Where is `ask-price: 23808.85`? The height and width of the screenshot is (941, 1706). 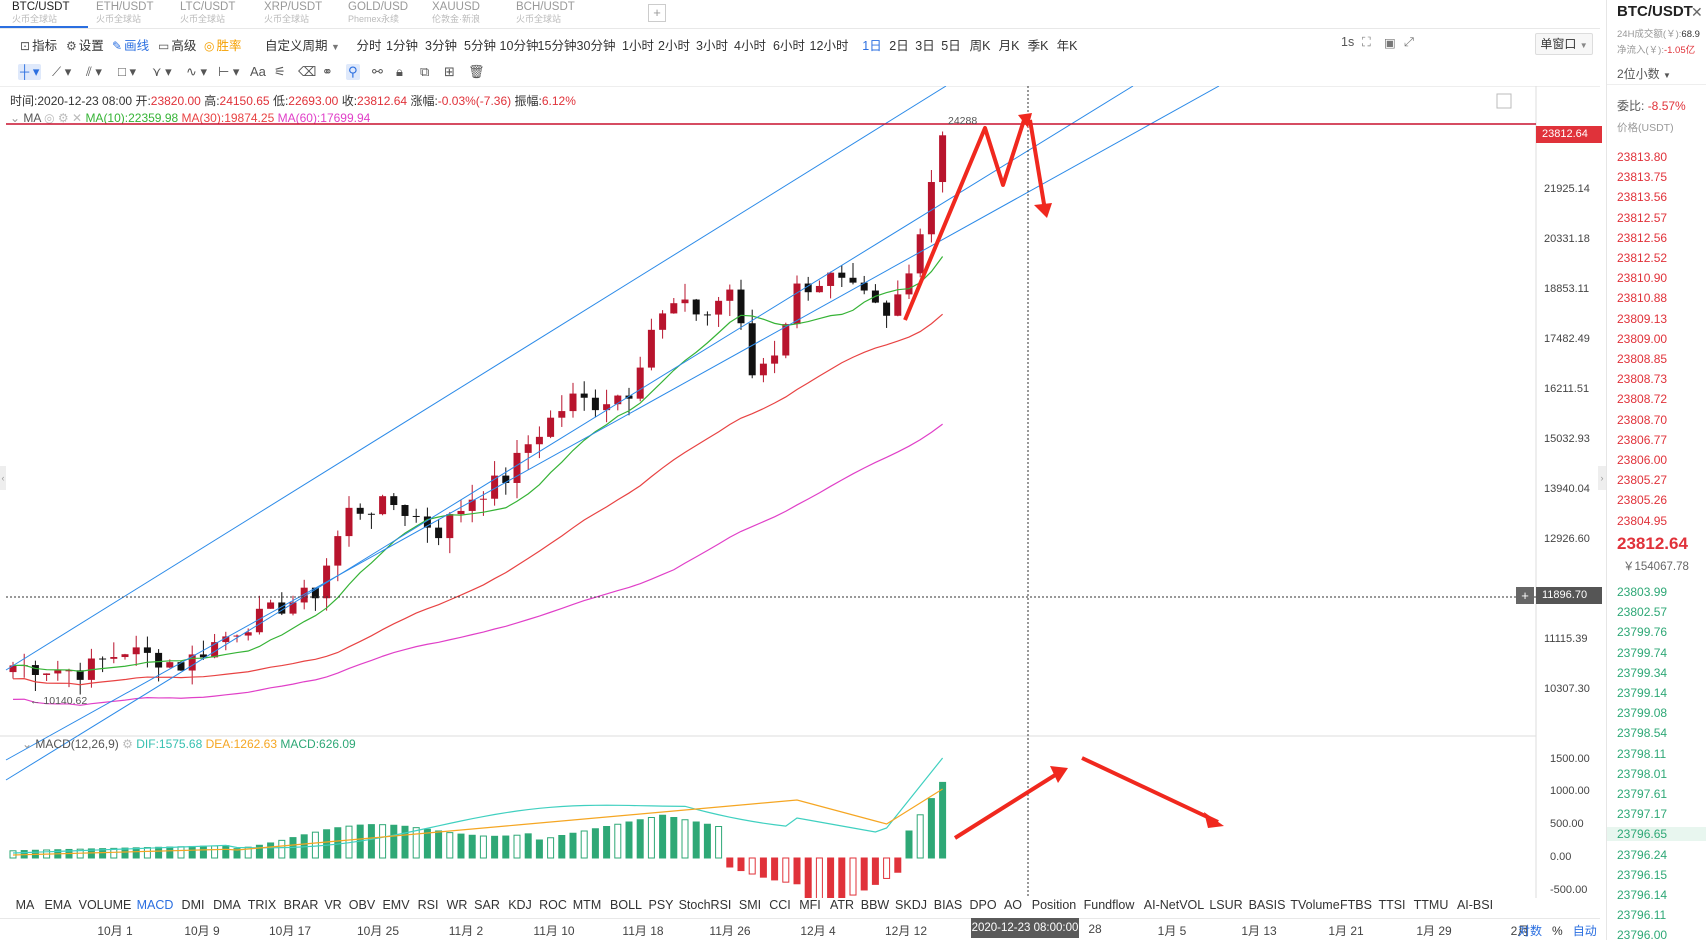 ask-price: 23808.85 is located at coordinates (1642, 359).